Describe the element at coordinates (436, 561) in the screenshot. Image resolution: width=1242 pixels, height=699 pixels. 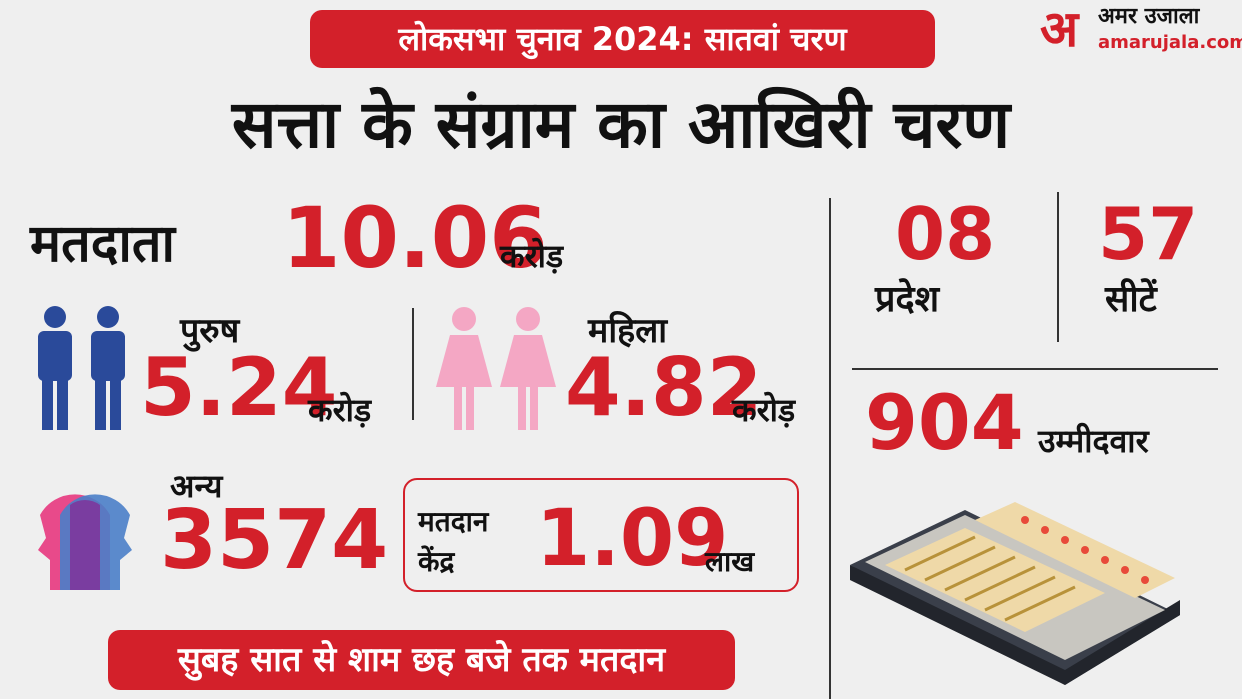
I see `booths-label2: केंद्र` at that location.